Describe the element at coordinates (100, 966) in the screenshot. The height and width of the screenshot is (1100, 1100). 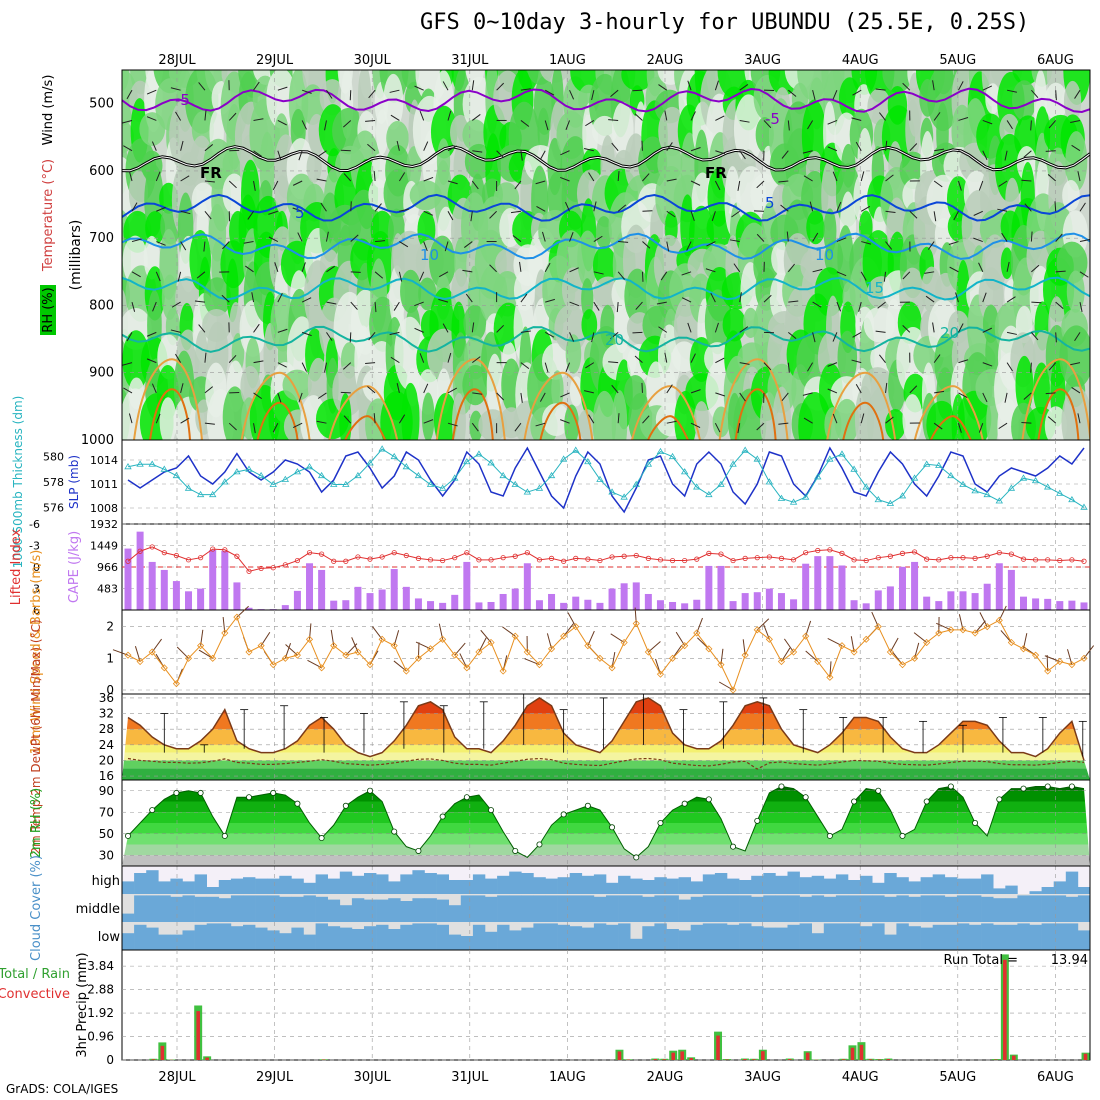
I see `precip-tick: 3.84` at that location.